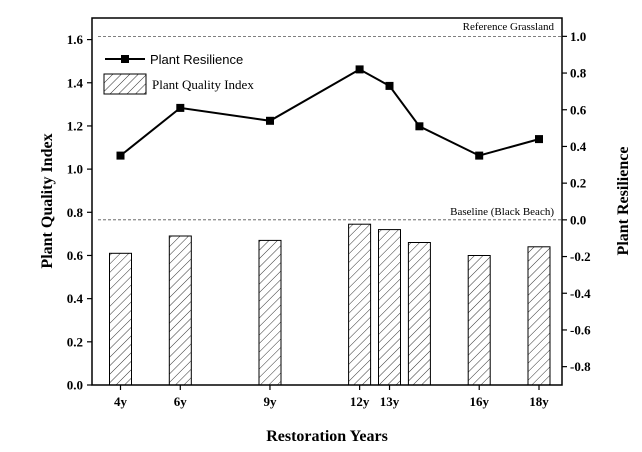  What do you see at coordinates (181, 401) in the screenshot?
I see `x-tick-label: 6y` at bounding box center [181, 401].